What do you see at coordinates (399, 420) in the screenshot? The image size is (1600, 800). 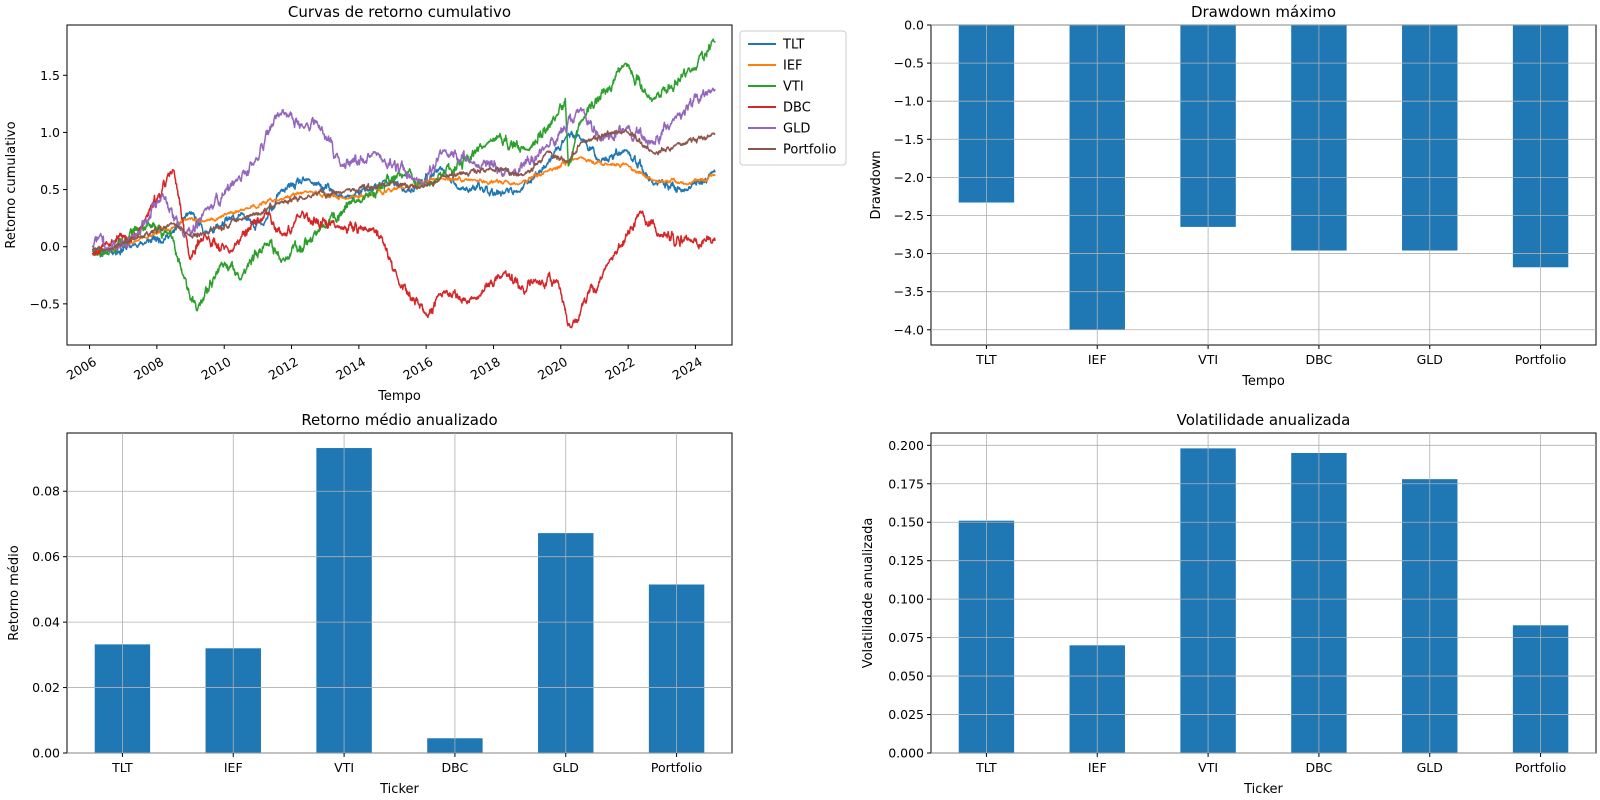 I see `chart-title: Retorno médio anualizado` at bounding box center [399, 420].